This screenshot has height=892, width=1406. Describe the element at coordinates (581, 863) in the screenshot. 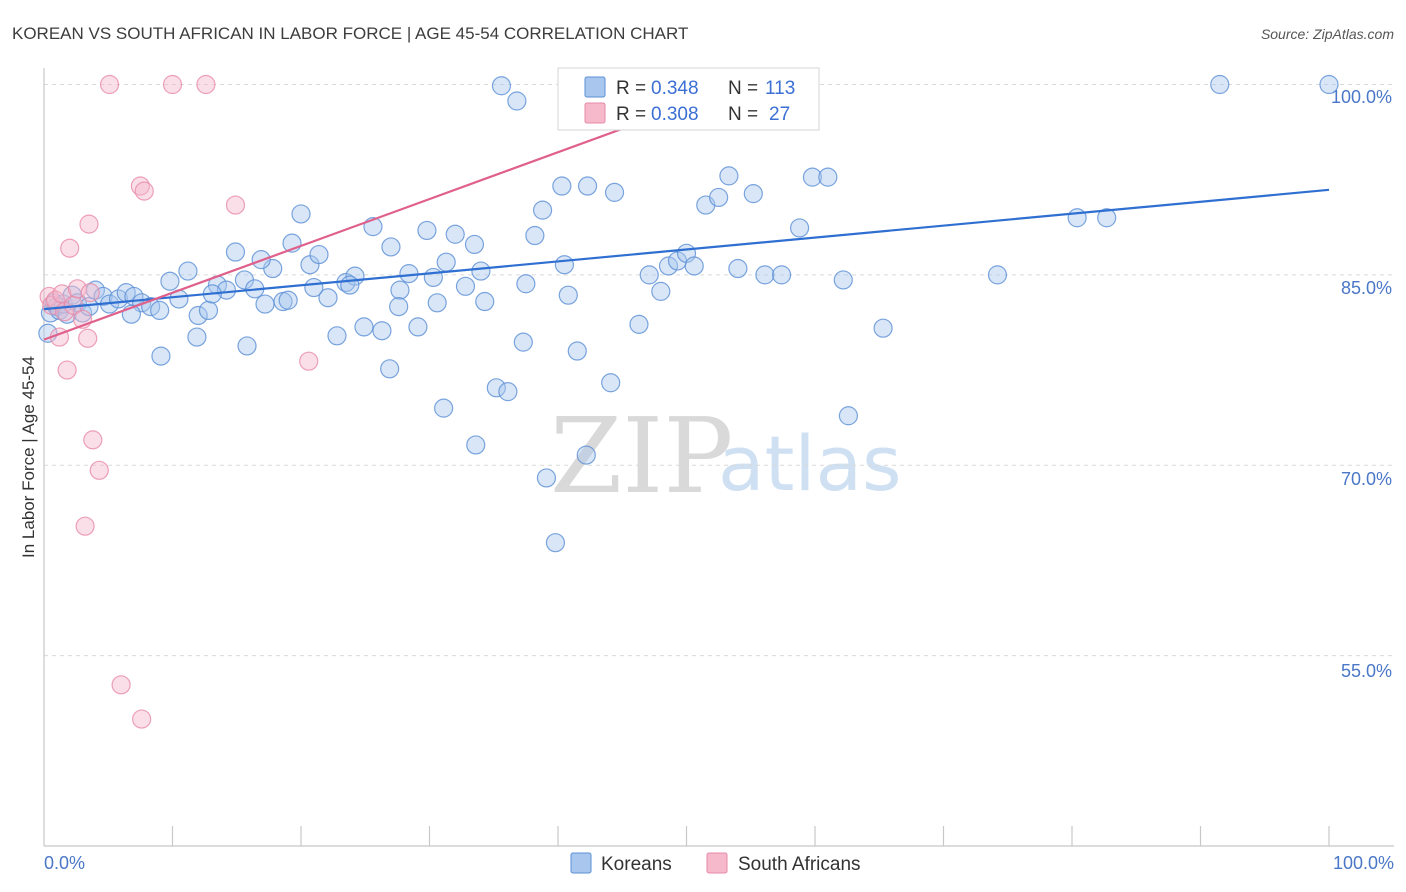

I see `bottom-legend-swatch-koreans` at that location.